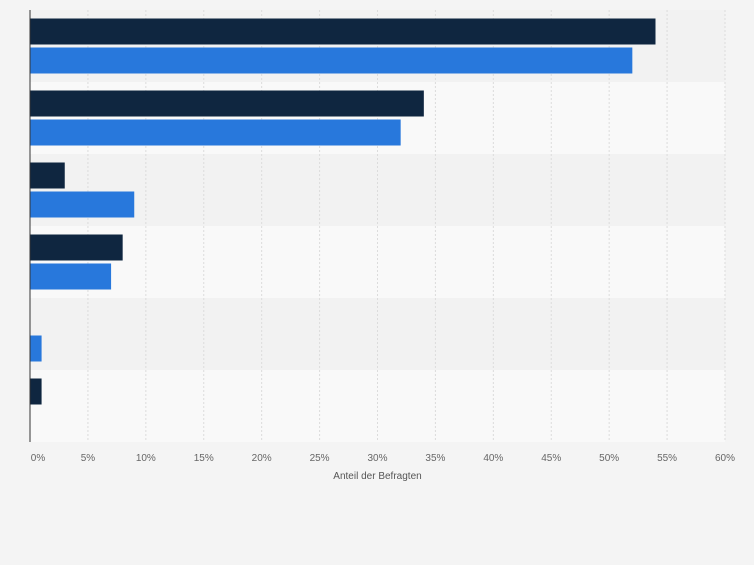  I want to click on x-tick-label-2: 10%, so click(146, 458).